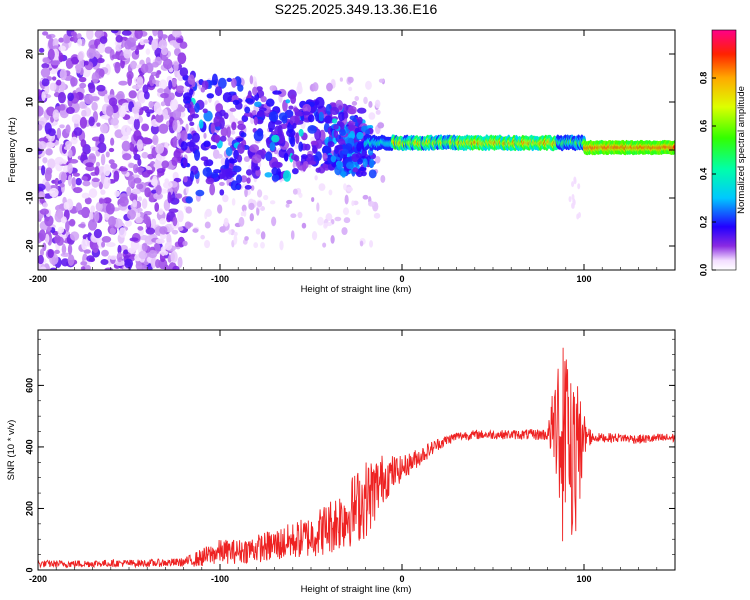 The height and width of the screenshot is (600, 750). Describe the element at coordinates (401, 579) in the screenshot. I see `snr-xtick-label: 0` at that location.